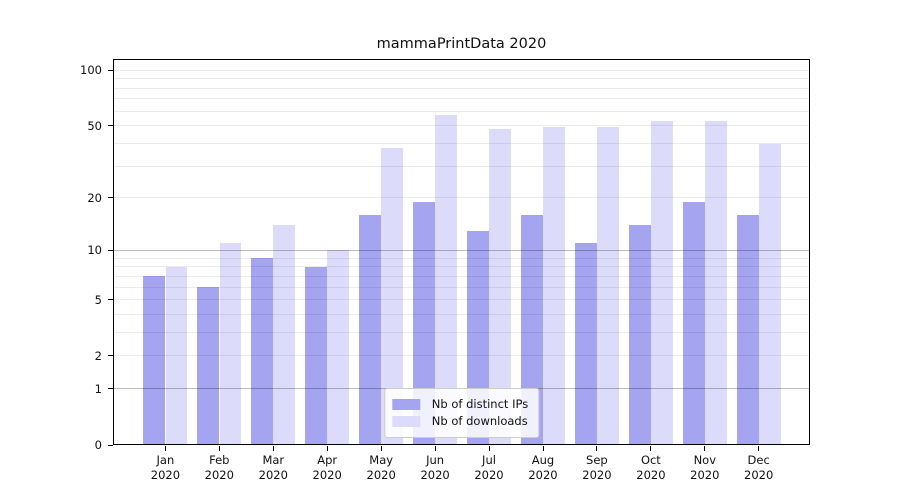 This screenshot has width=900, height=500. What do you see at coordinates (597, 448) in the screenshot?
I see `x-tick-sep-2020` at bounding box center [597, 448].